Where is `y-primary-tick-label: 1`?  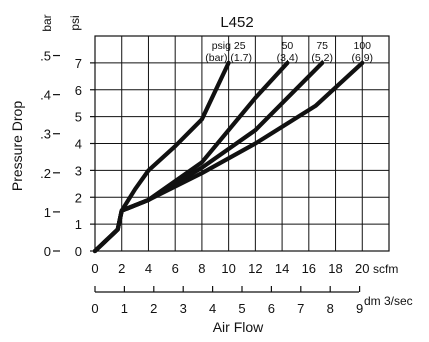
y-primary-tick-label: 1 is located at coordinates (78, 224).